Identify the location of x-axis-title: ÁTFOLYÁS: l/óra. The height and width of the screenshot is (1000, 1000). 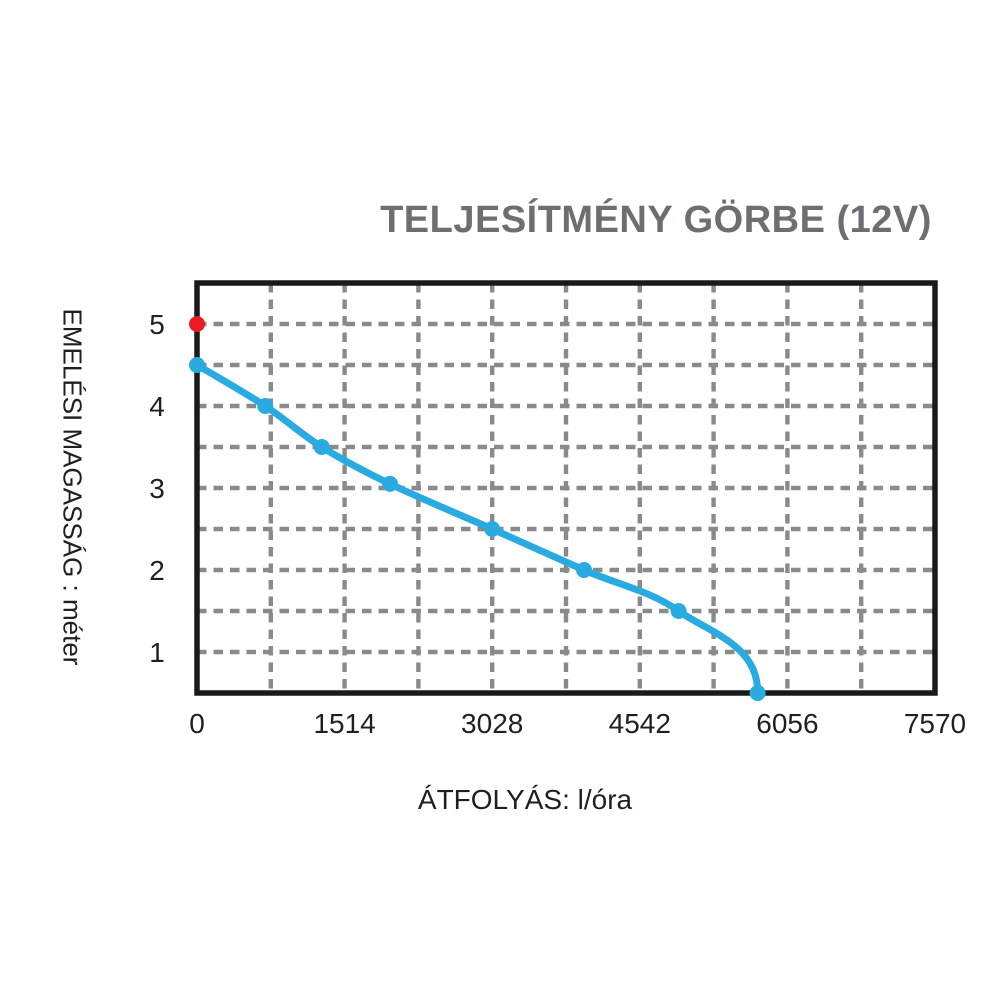
(525, 799).